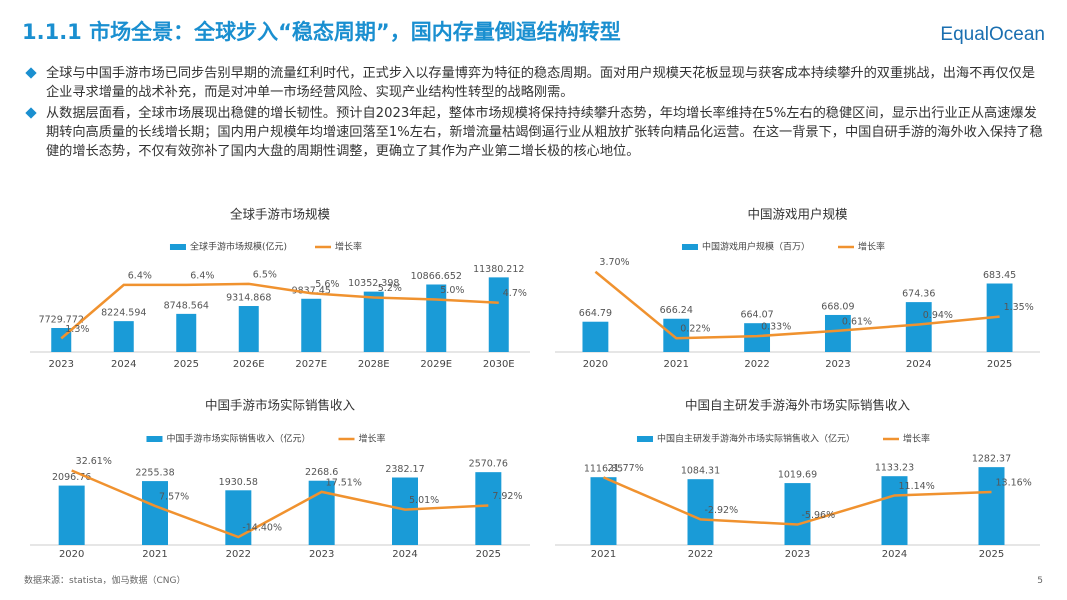 This screenshot has height=600, width=1067. Describe the element at coordinates (140, 275) in the screenshot. I see `value-label: 6.4%` at that location.